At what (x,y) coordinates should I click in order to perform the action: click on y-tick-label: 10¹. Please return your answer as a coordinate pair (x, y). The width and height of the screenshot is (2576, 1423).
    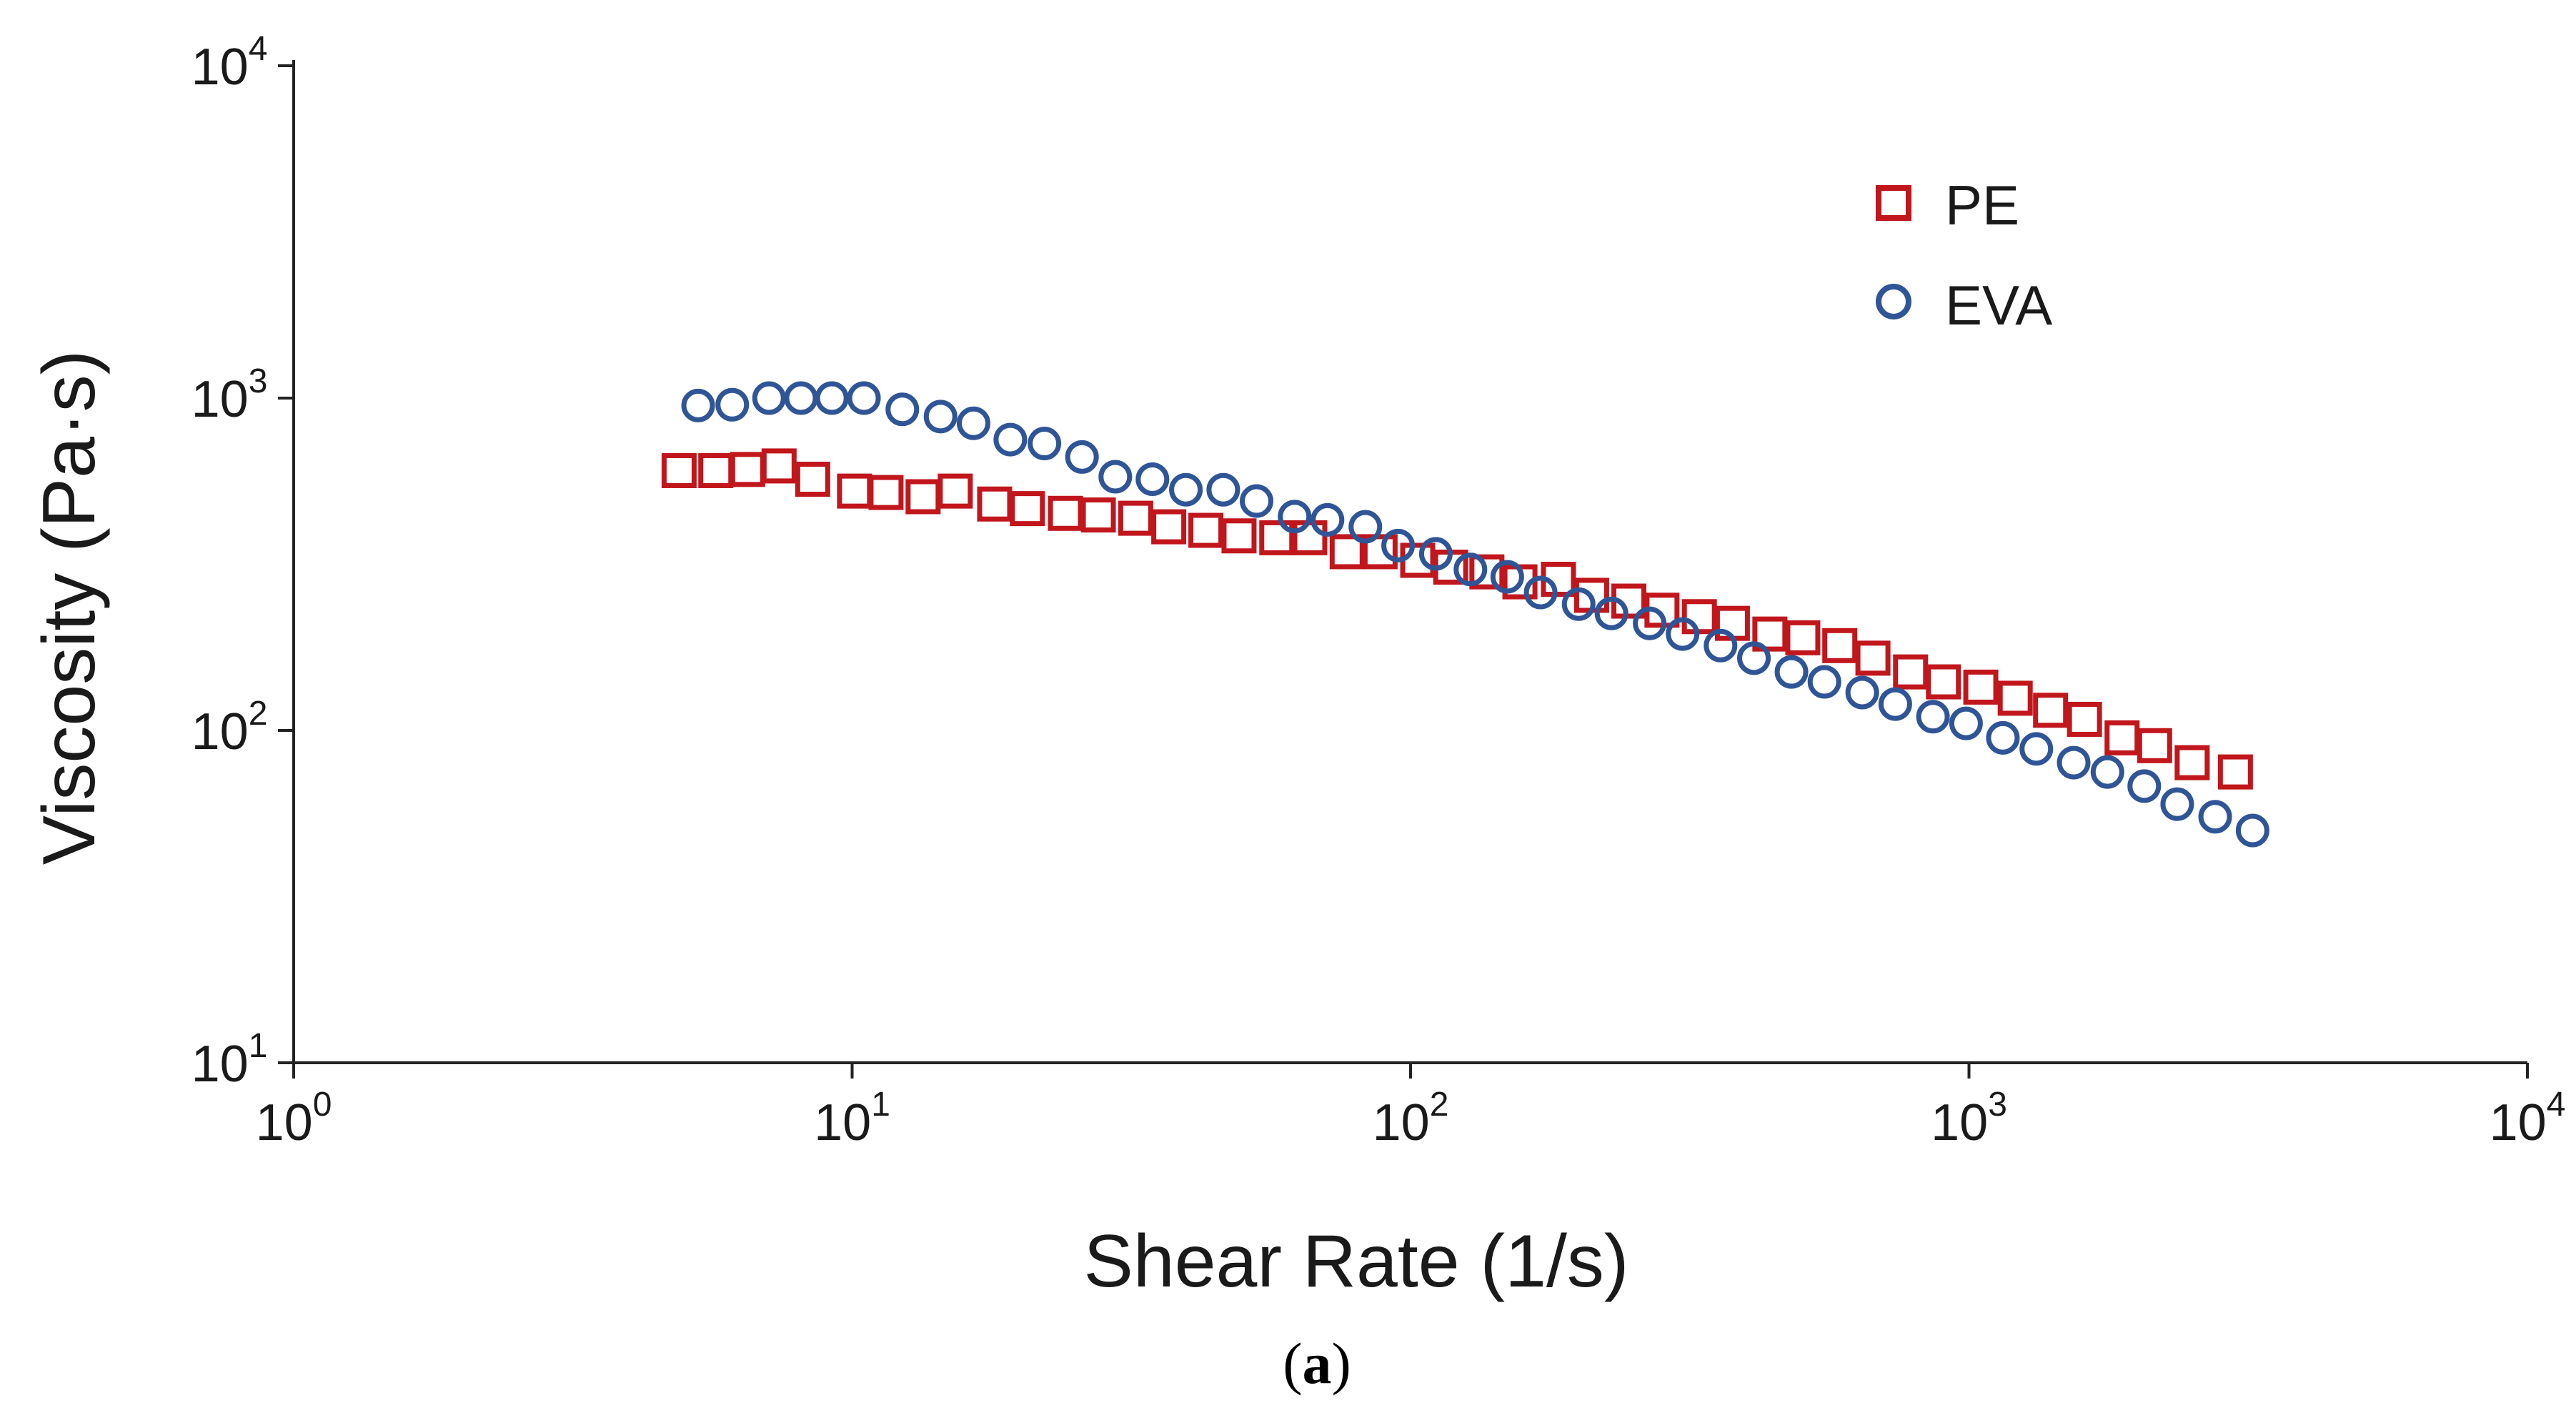
    Looking at the image, I should click on (230, 1060).